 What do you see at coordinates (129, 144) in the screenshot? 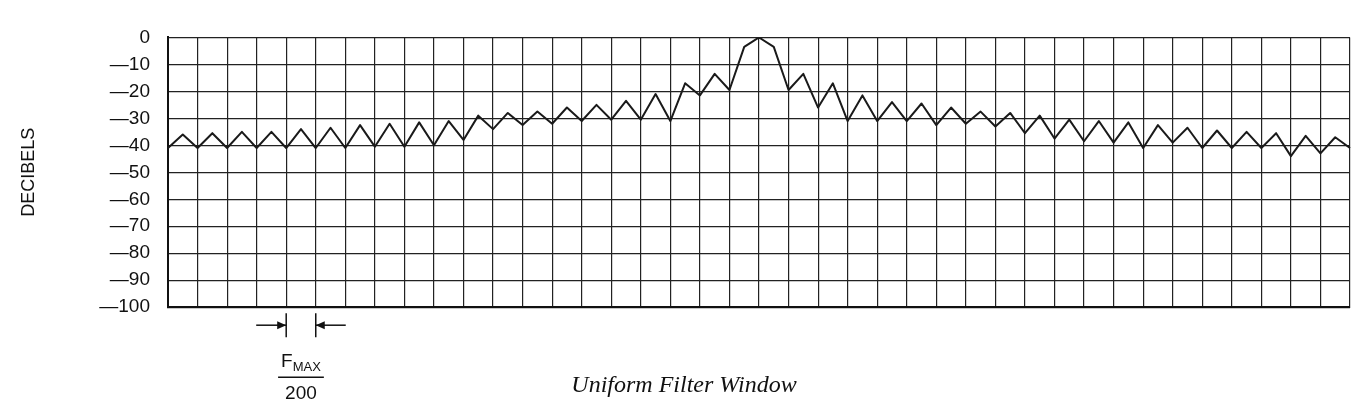
I see `y-tick-label: —40` at bounding box center [129, 144].